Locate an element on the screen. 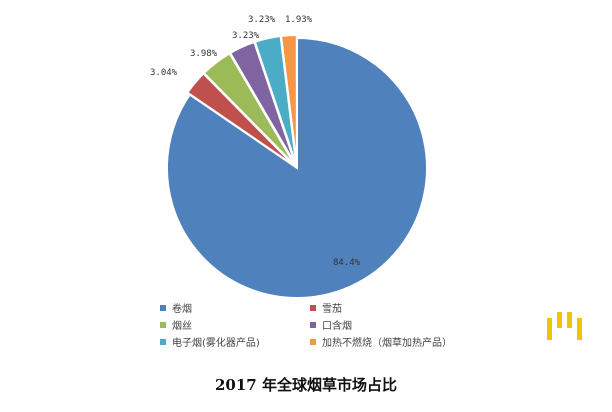  legend-label: 加热不燃烧（烟草加热产品） is located at coordinates (387, 343).